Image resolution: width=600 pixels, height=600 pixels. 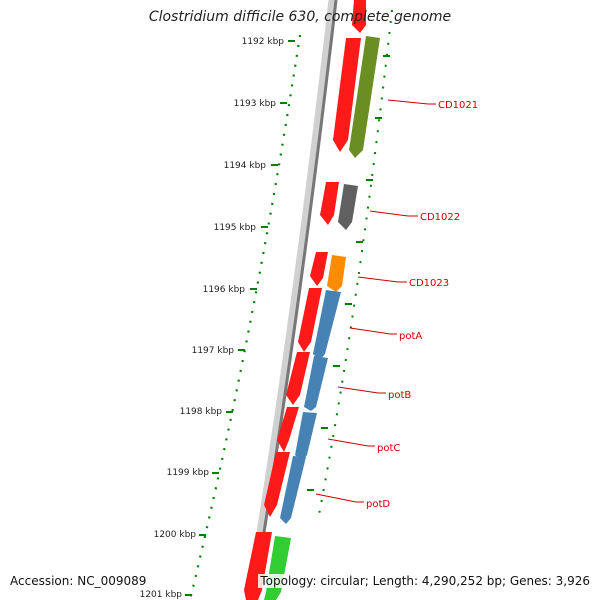 I want to click on tick-label: 1201 kbp, so click(x=161, y=595).